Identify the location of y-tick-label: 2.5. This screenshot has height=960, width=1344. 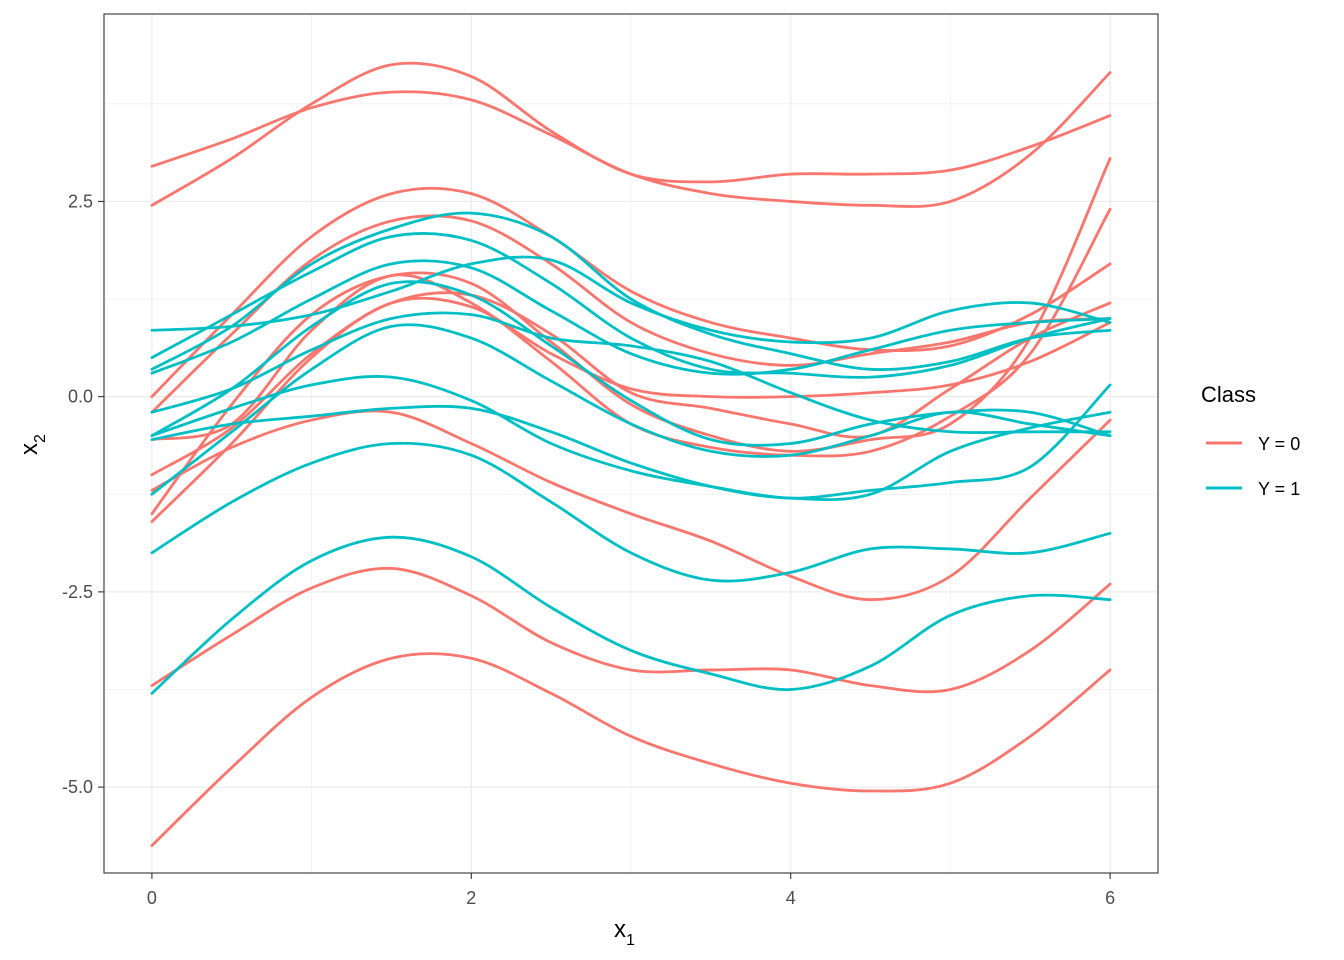
(80, 201).